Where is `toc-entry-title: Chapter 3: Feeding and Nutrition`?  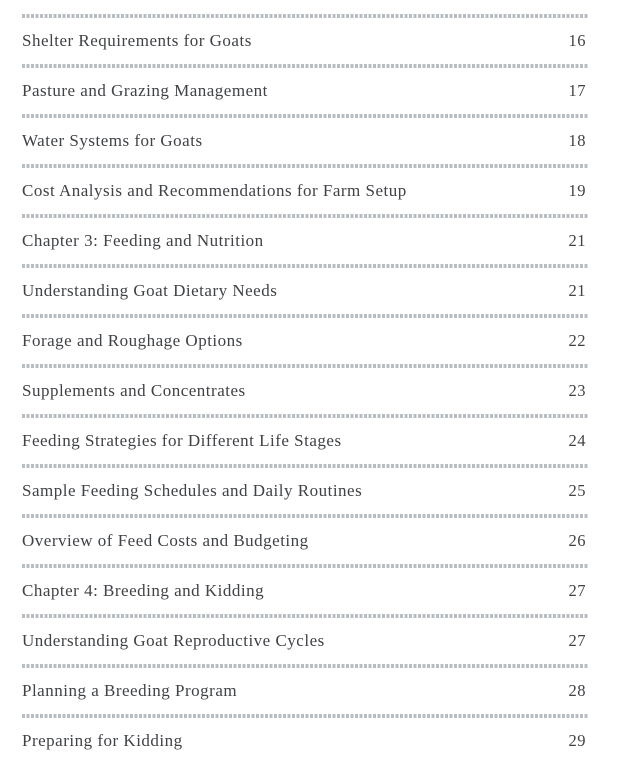
toc-entry-title: Chapter 3: Feeding and Nutrition is located at coordinates (143, 240).